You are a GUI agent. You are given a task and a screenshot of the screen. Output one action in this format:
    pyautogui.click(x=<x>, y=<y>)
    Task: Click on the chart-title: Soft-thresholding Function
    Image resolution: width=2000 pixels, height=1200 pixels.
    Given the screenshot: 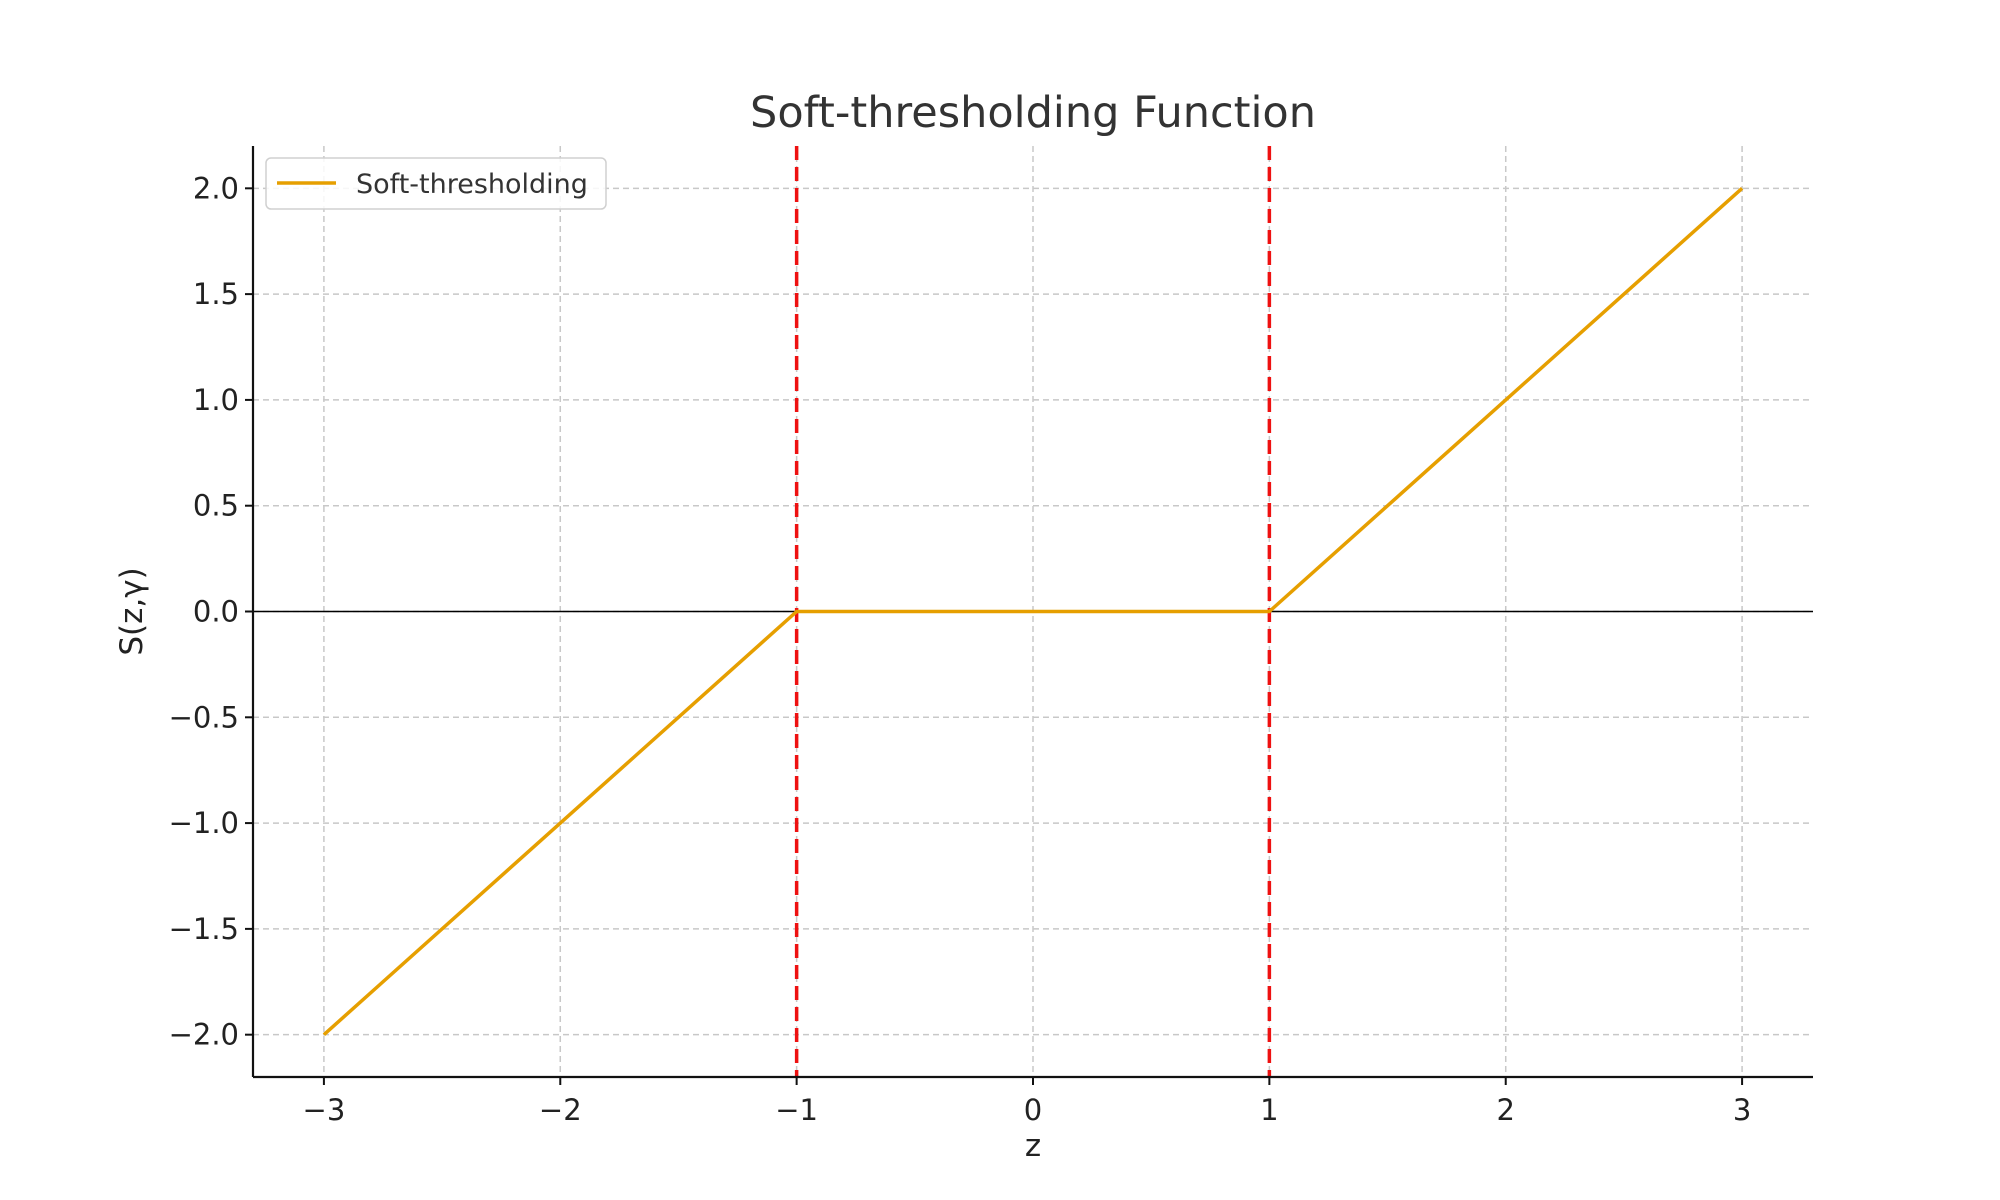 What is the action you would take?
    pyautogui.click(x=1033, y=113)
    